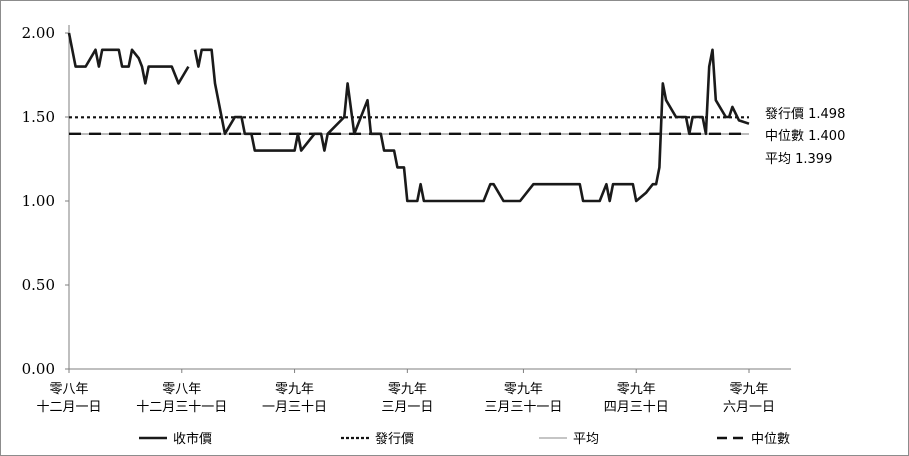  What do you see at coordinates (409, 126) in the screenshot?
I see `reference-lines` at bounding box center [409, 126].